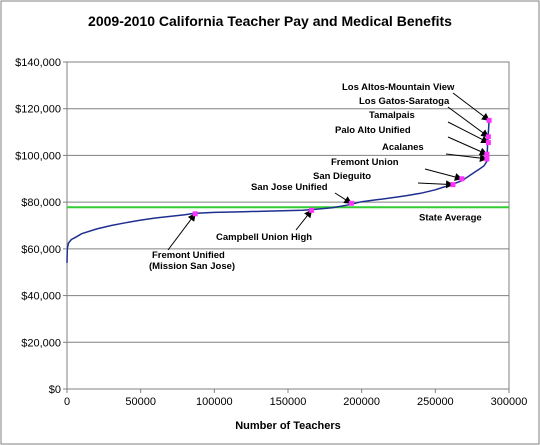 The height and width of the screenshot is (445, 540). Describe the element at coordinates (450, 217) in the screenshot. I see `state-average-label: State Average` at that location.